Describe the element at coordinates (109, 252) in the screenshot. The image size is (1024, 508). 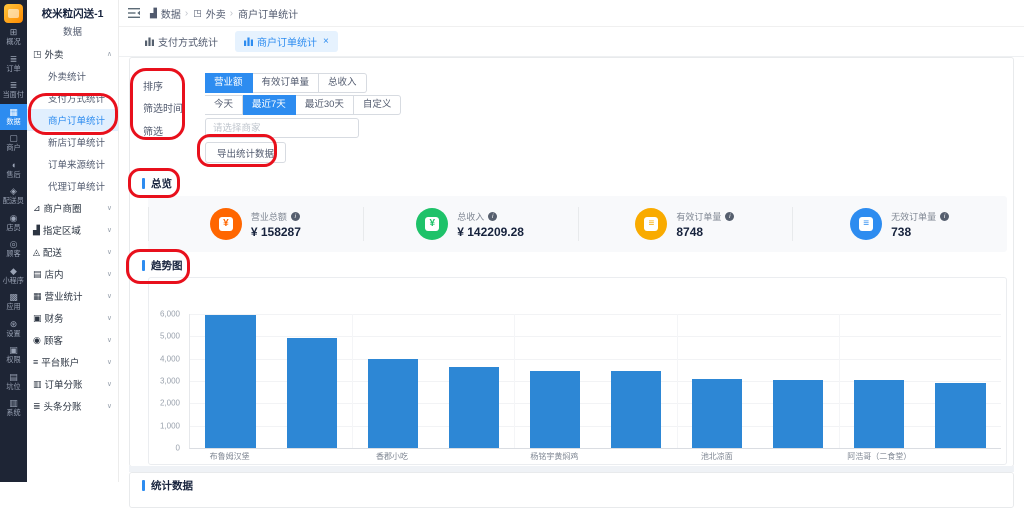
I see `chevron-icon: ∨` at that location.